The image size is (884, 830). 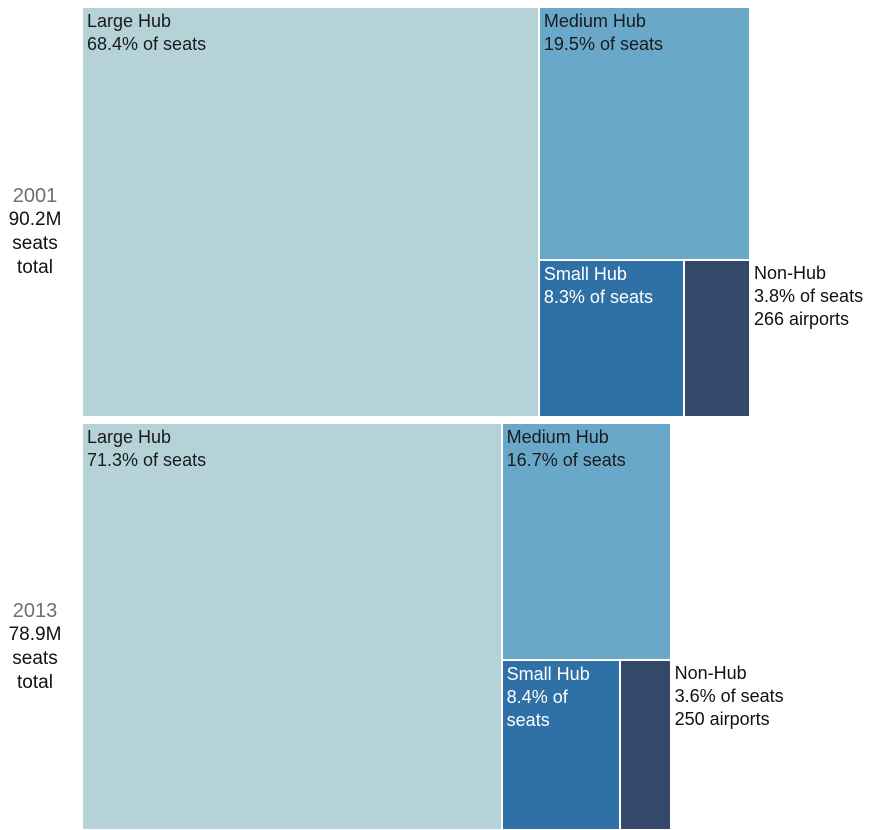 I want to click on treemap-label-line-1: 3.8% of seats, so click(x=809, y=296).